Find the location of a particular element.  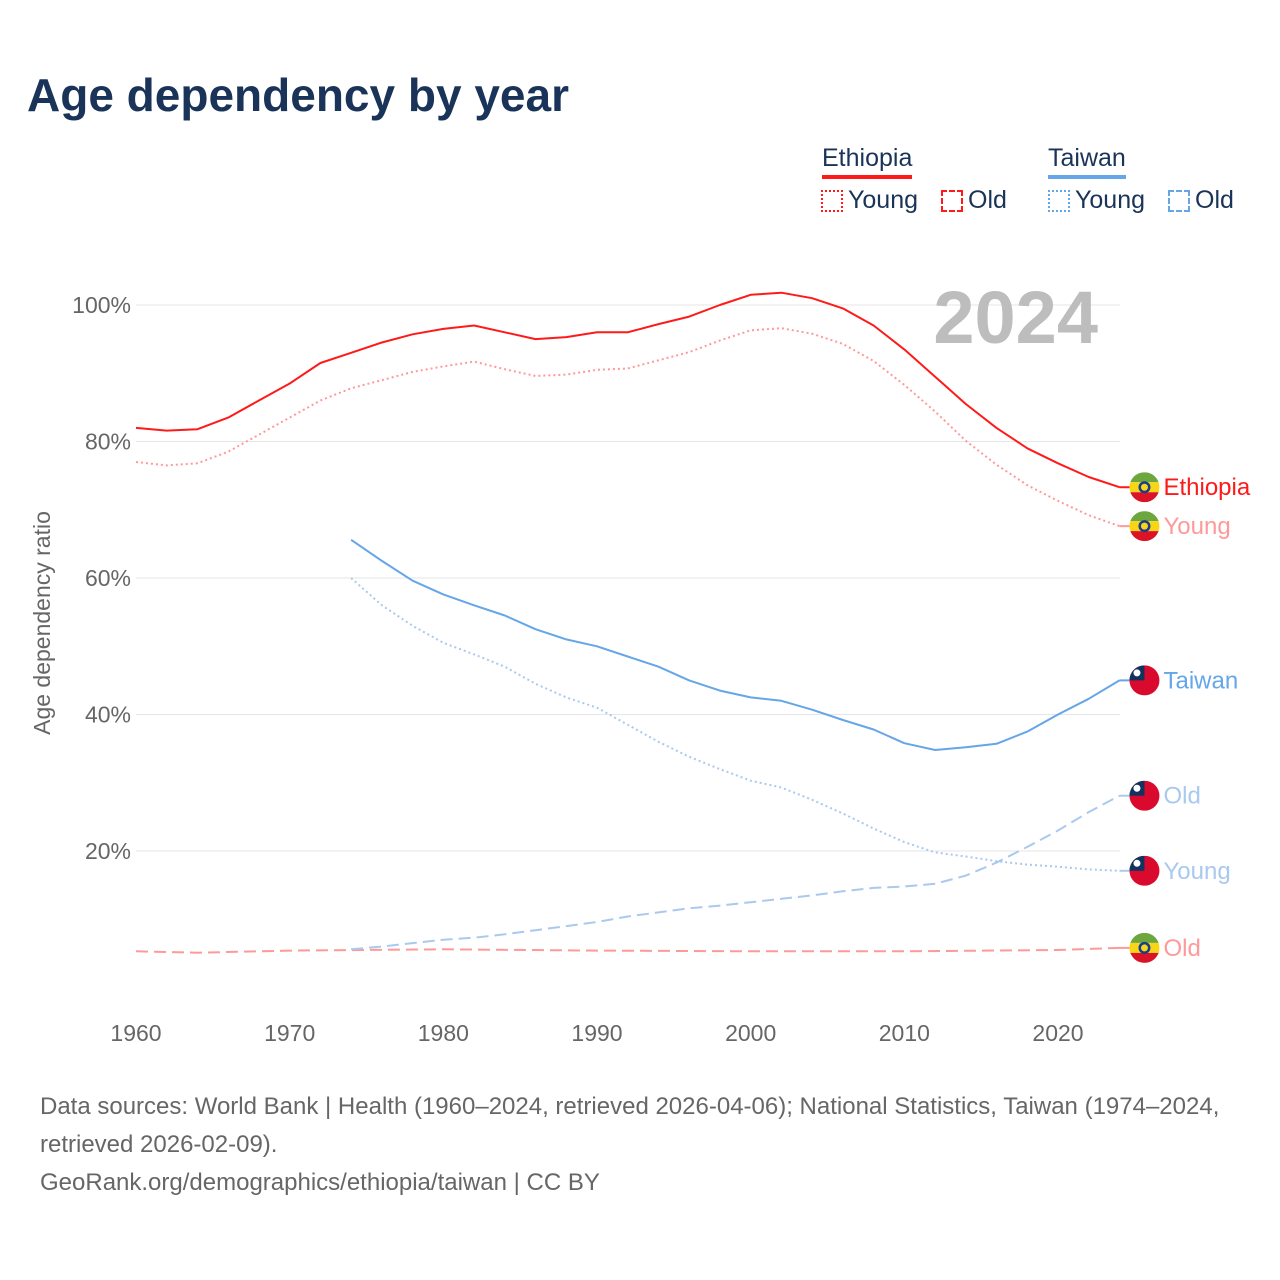

y-tick-label: 40% is located at coordinates (108, 715).